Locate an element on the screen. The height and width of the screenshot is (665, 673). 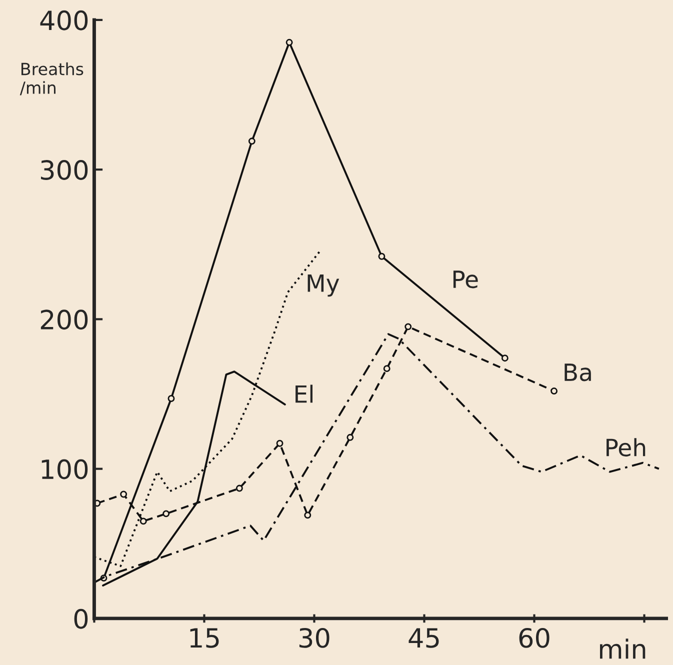
x-tick-label: 60 is located at coordinates (534, 638).